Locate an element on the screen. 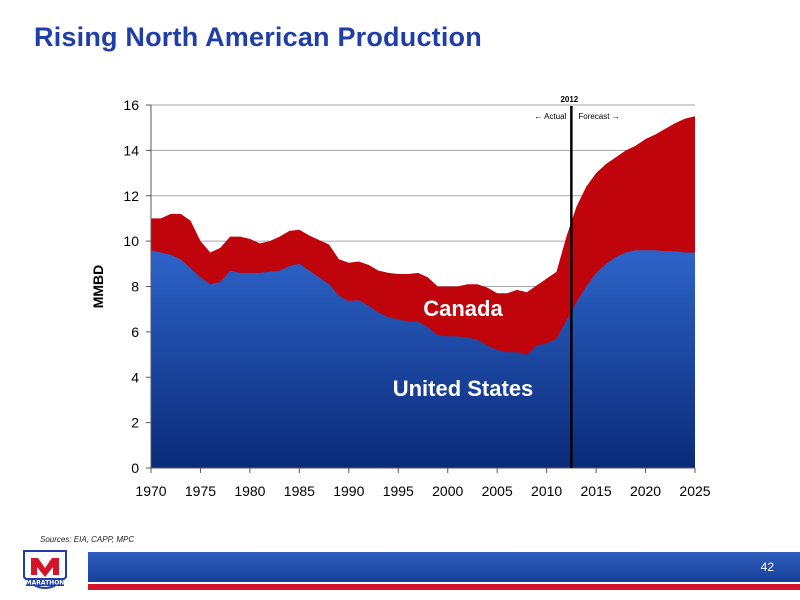 Image resolution: width=800 pixels, height=600 pixels. x-tick-label: 1990 is located at coordinates (348, 491).